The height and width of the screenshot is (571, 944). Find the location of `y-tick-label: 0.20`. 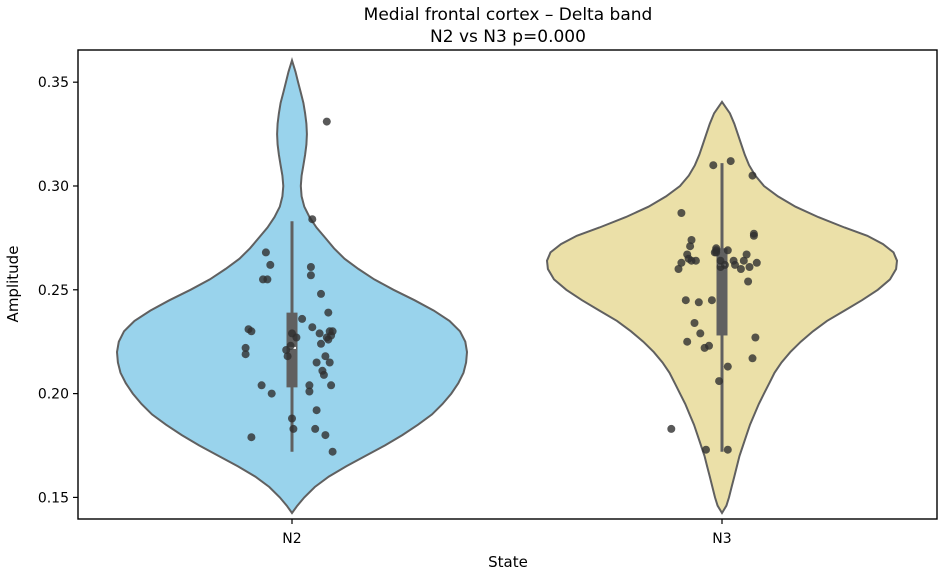

y-tick-label: 0.20 is located at coordinates (53, 395).